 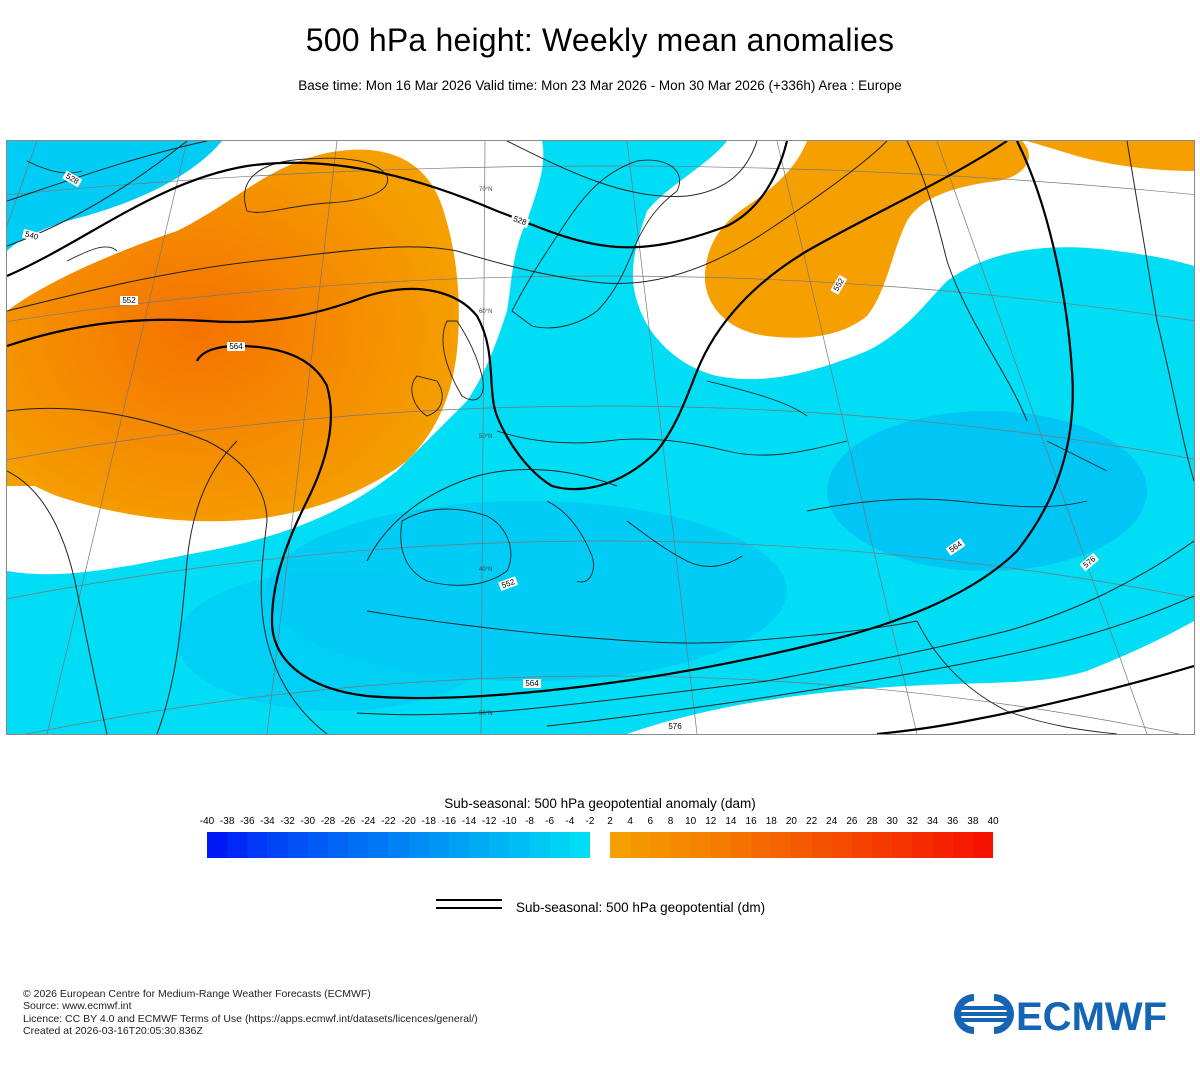 What do you see at coordinates (670, 821) in the screenshot?
I see `colorbar-tick-label: 8` at bounding box center [670, 821].